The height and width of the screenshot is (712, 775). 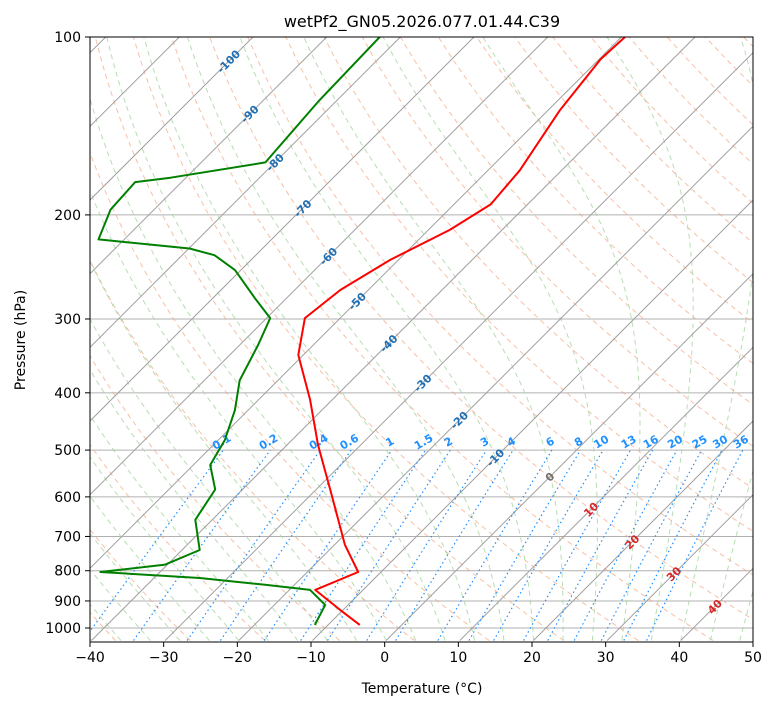 What do you see at coordinates (67, 537) in the screenshot?
I see `y-tick-label: 700` at bounding box center [67, 537].